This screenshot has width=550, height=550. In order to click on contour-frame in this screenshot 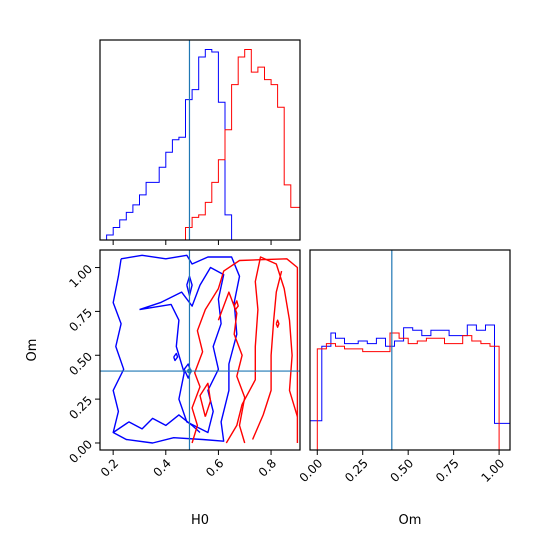, I will do `click(200, 350)`.